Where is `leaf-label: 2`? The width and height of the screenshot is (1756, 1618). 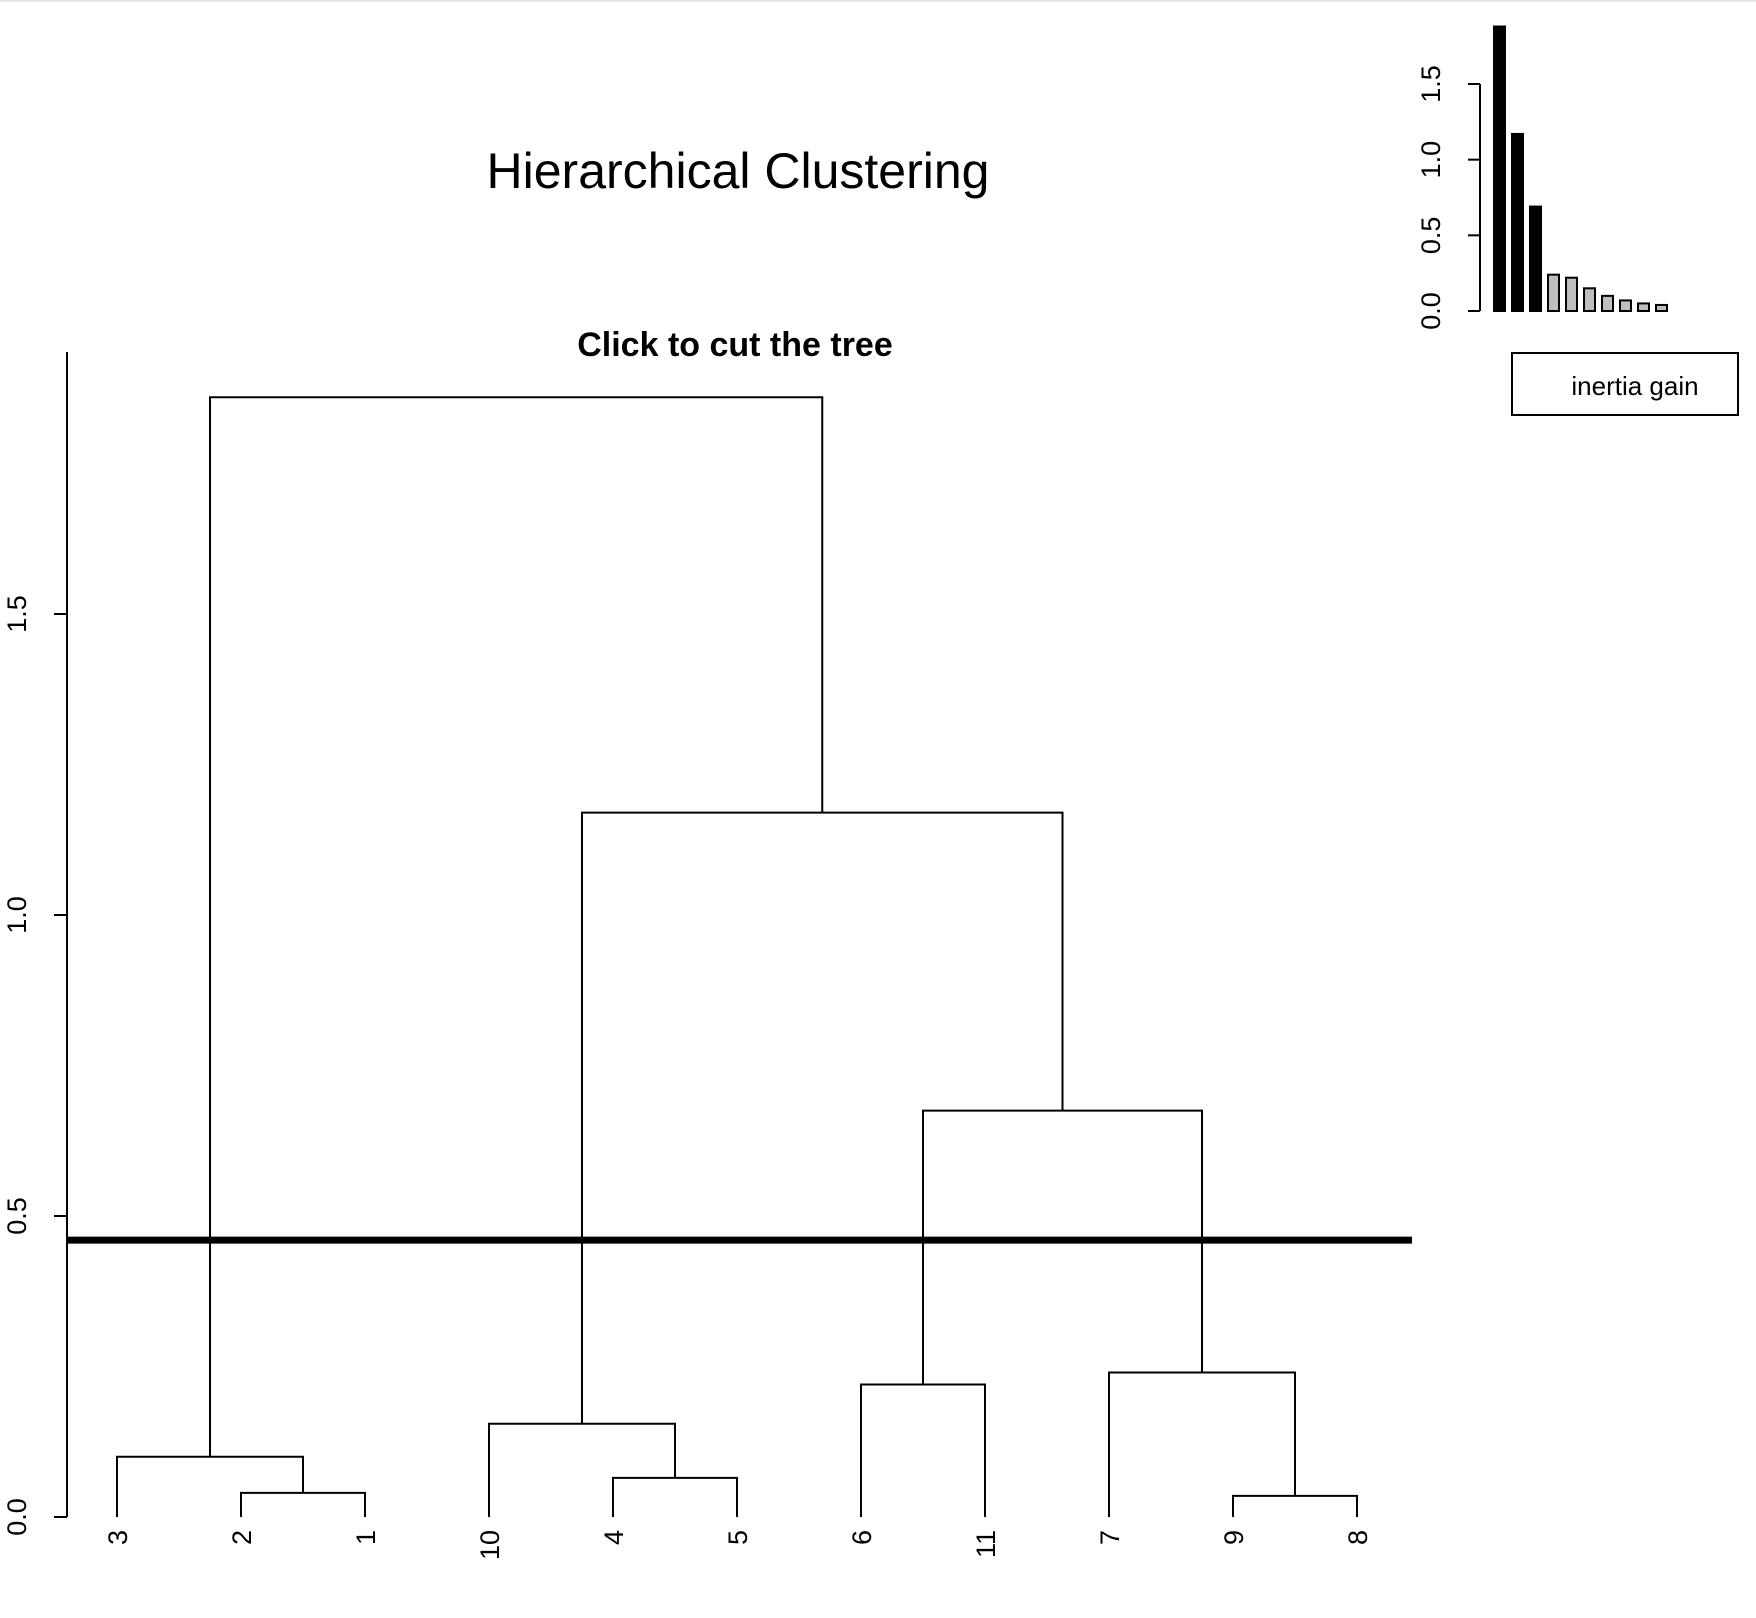 leaf-label: 2 is located at coordinates (242, 1537).